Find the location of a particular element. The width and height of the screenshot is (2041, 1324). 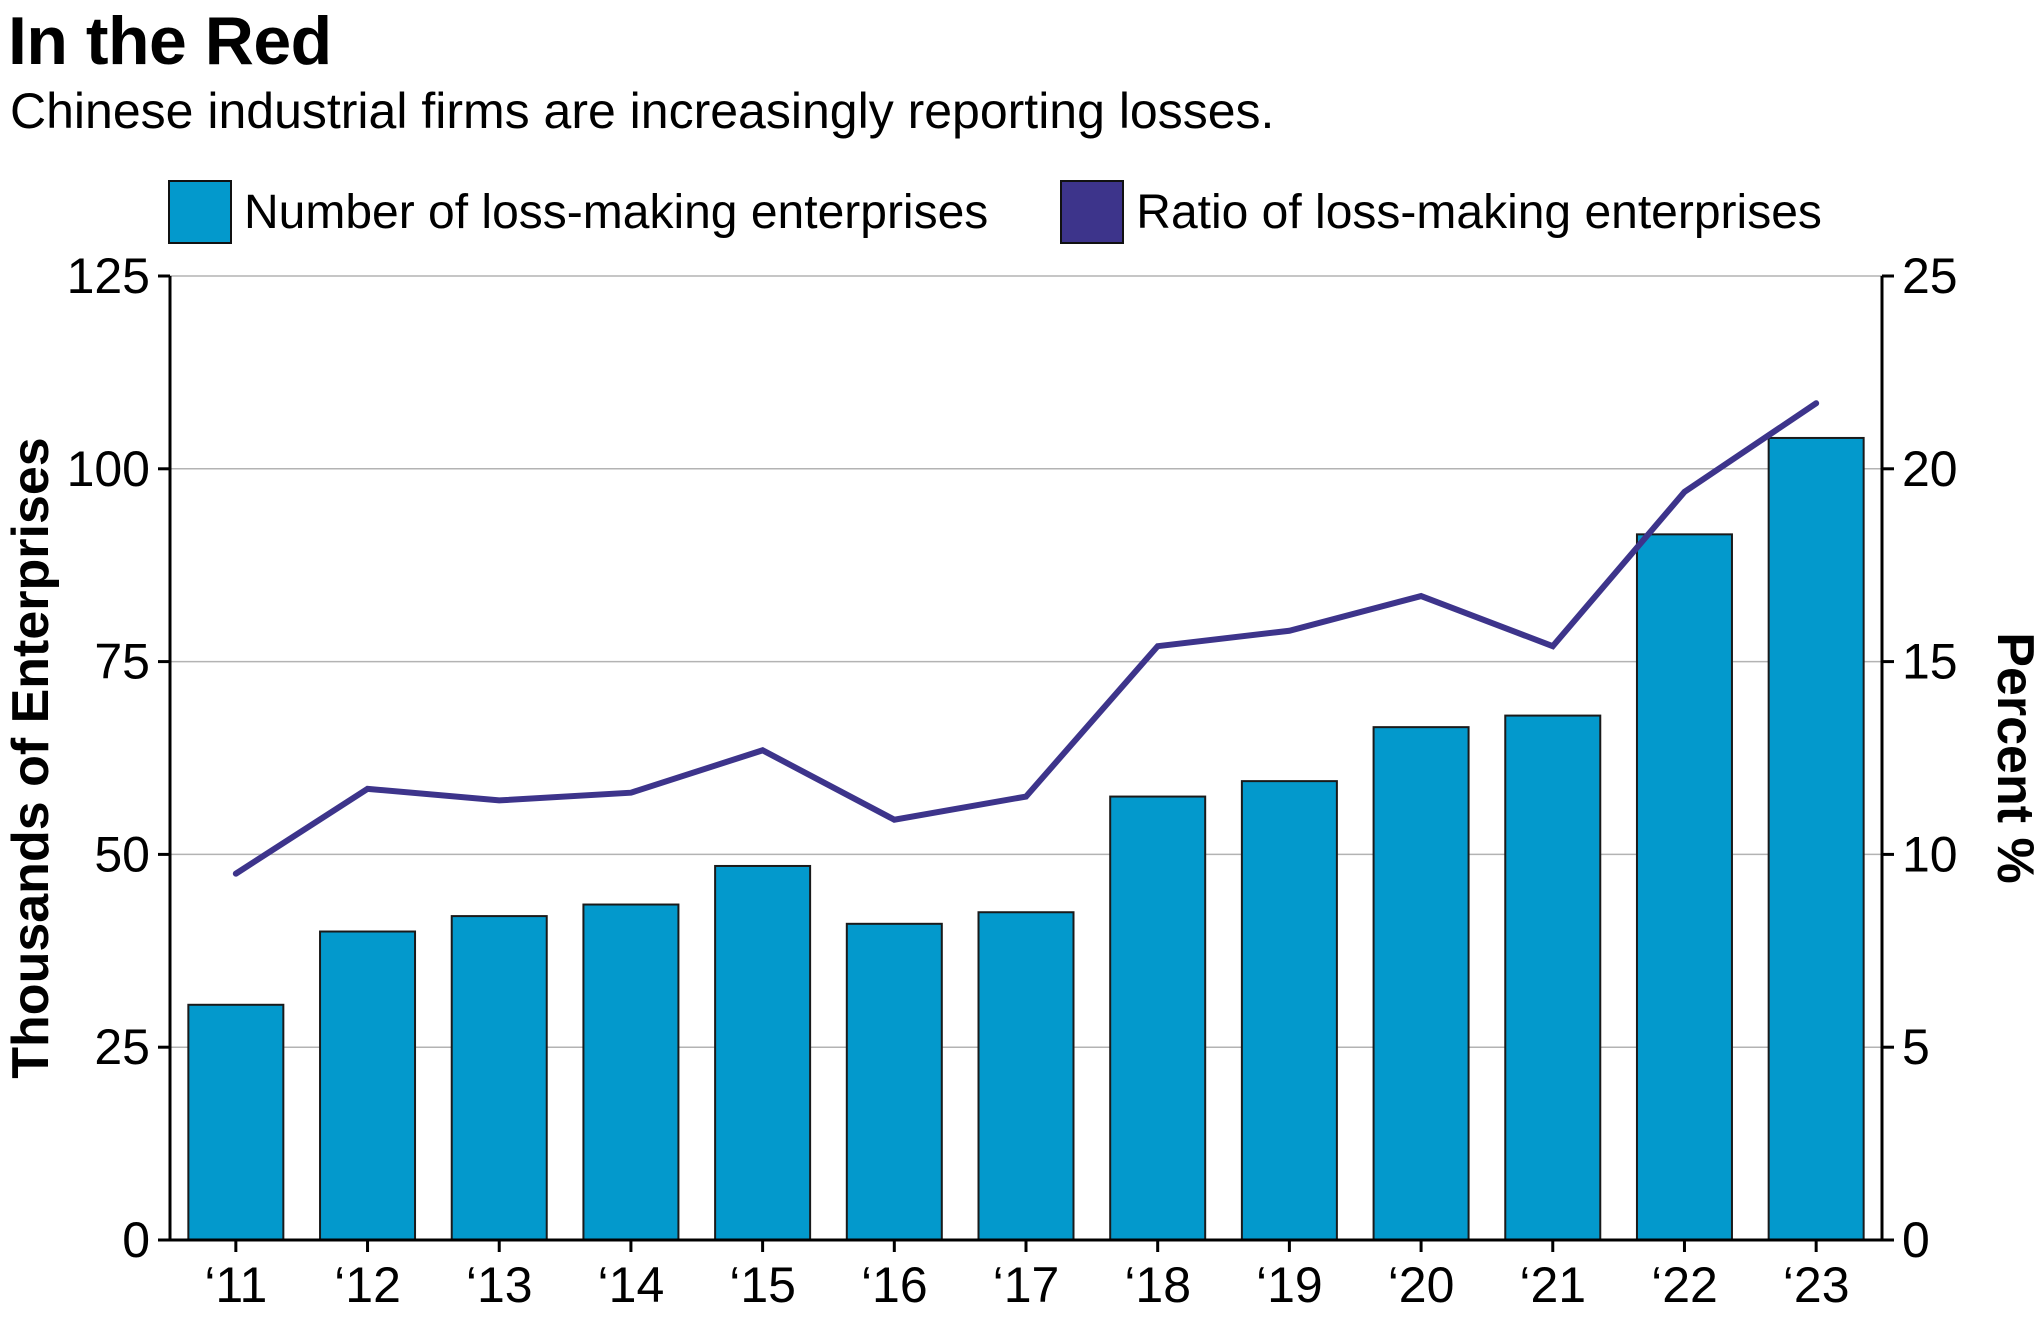

y-tick-label-left: 0 is located at coordinates (136, 1240).